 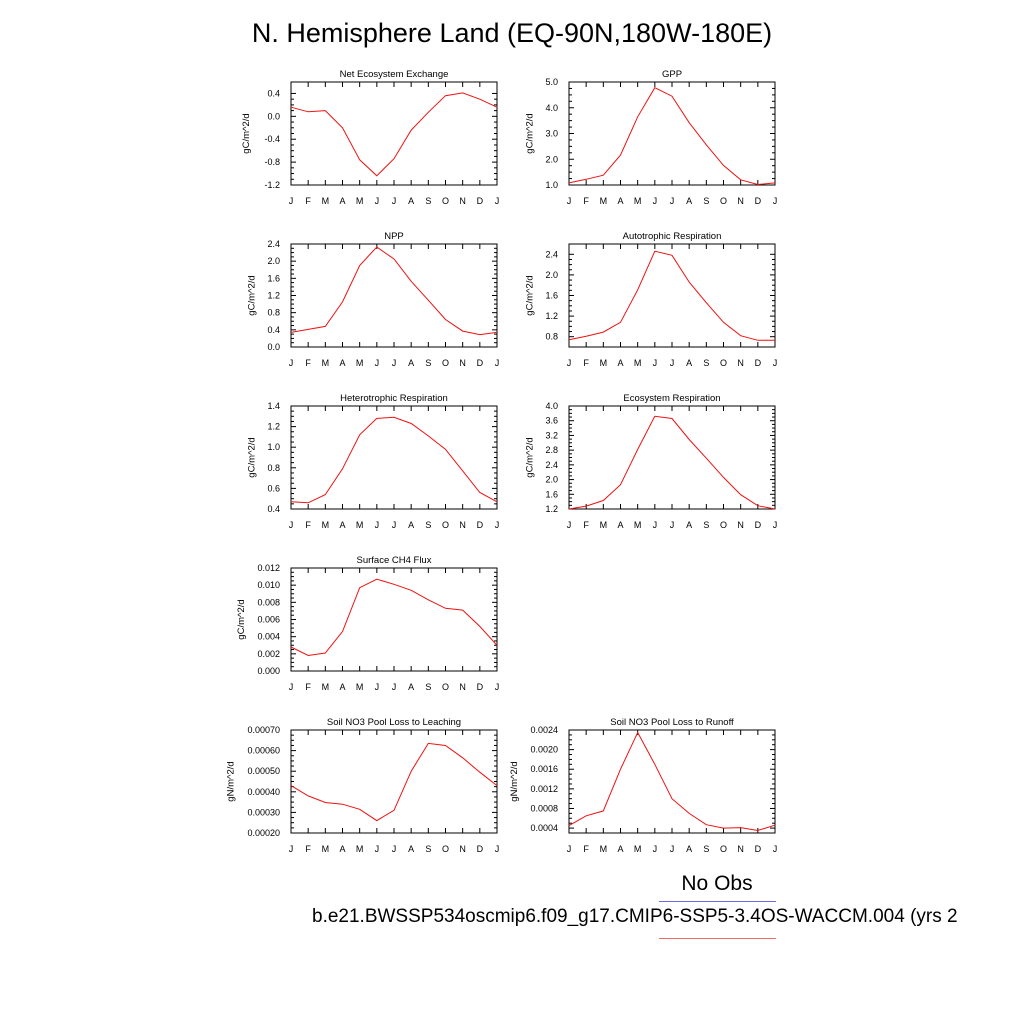 I want to click on y-tick-label: 0.000, so click(x=268, y=671).